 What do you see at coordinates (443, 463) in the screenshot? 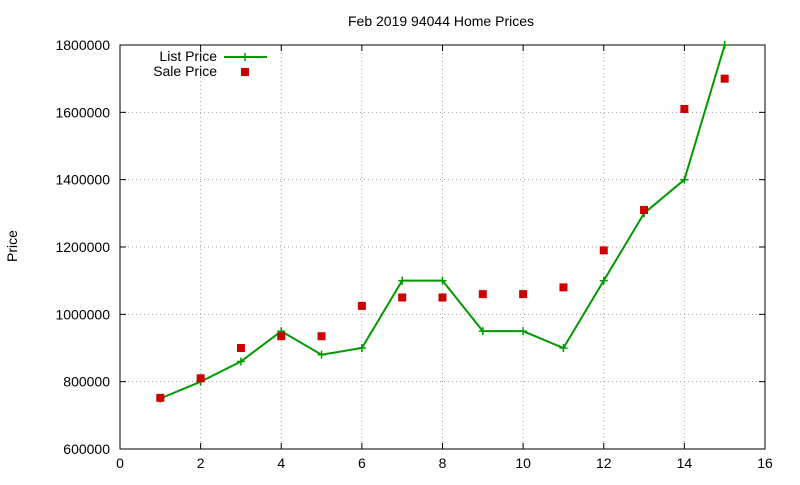
I see `x-tick-label: 8` at bounding box center [443, 463].